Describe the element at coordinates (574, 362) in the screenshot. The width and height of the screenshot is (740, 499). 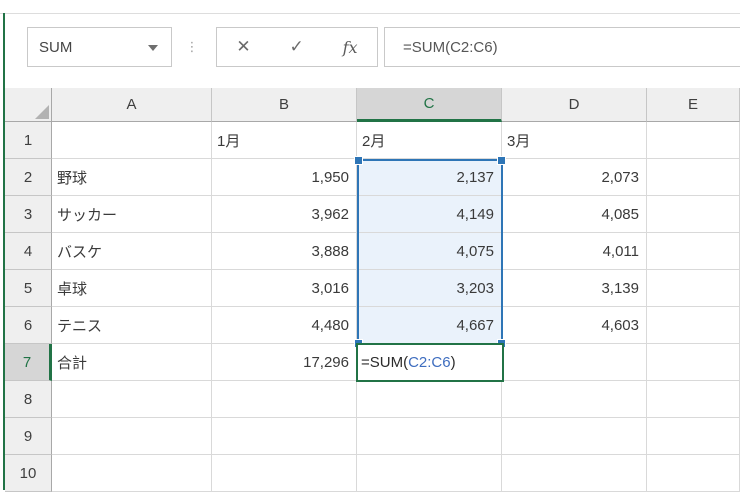
I see `cell-d7` at that location.